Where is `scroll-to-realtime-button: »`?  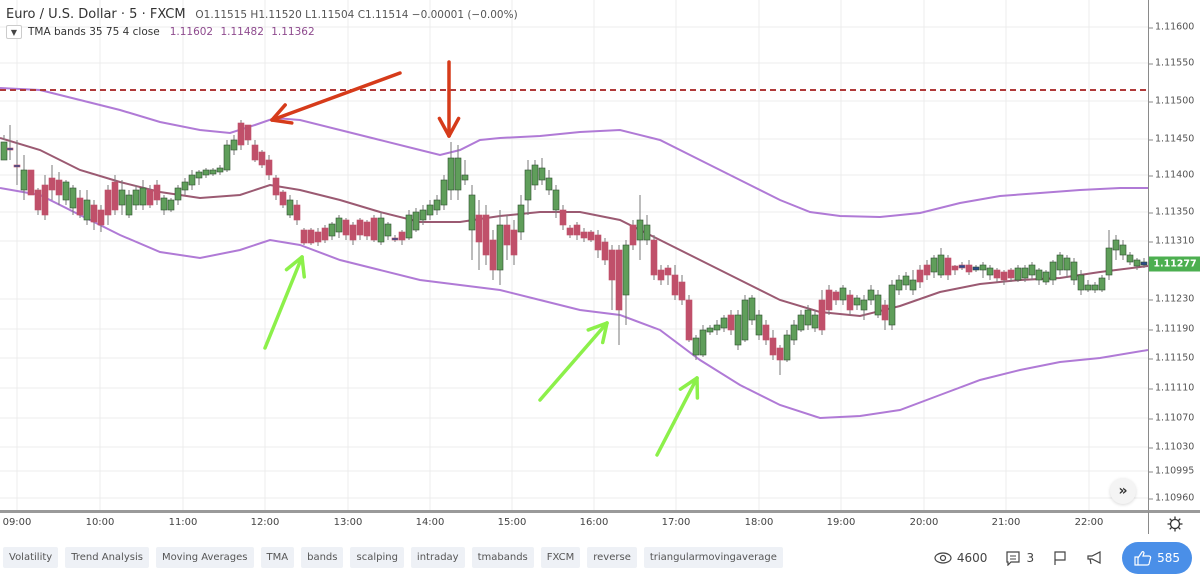 scroll-to-realtime-button: » is located at coordinates (1123, 491).